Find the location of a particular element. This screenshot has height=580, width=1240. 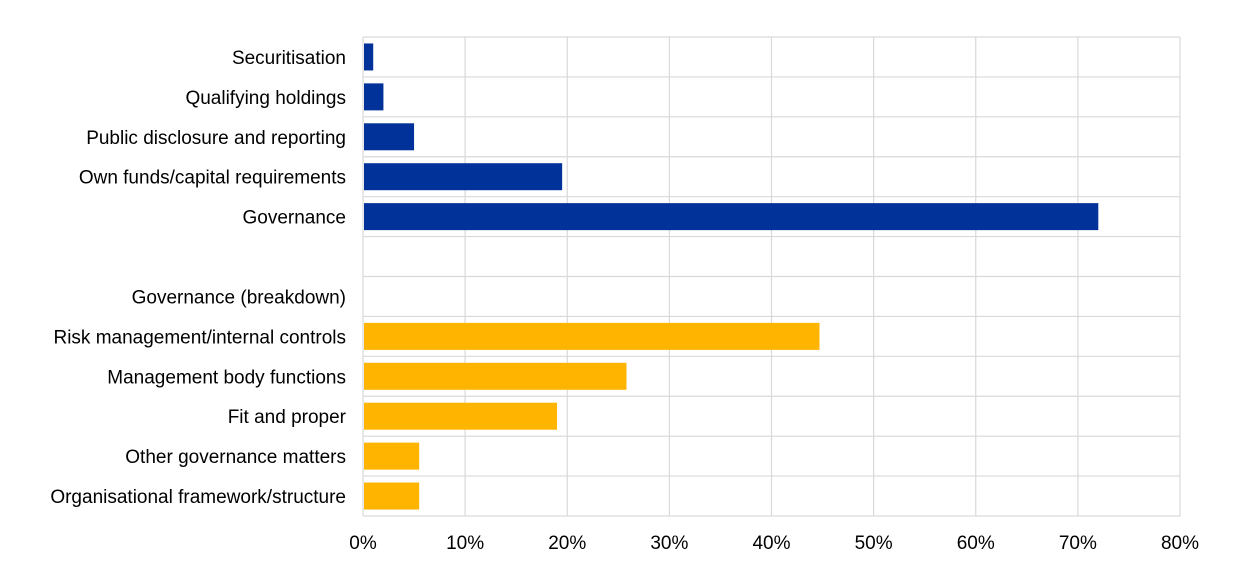

x-tick-label: 10% is located at coordinates (465, 543).